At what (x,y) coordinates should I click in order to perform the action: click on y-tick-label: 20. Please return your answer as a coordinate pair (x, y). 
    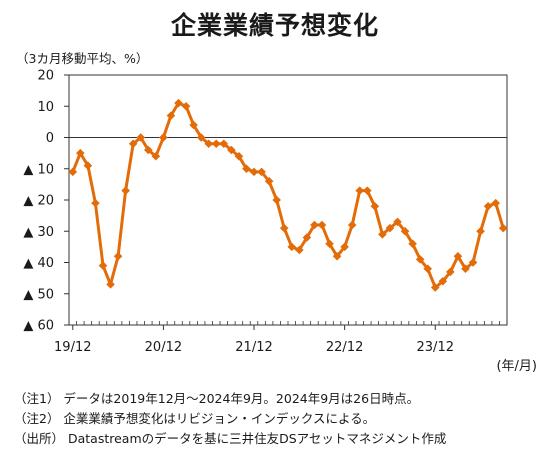
    Looking at the image, I should click on (45, 76).